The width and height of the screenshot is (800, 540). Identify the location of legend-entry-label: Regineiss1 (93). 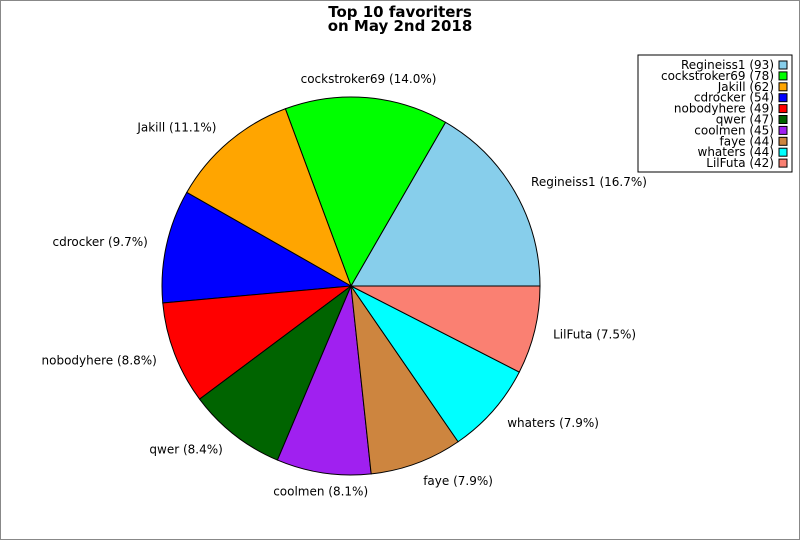
(727, 65).